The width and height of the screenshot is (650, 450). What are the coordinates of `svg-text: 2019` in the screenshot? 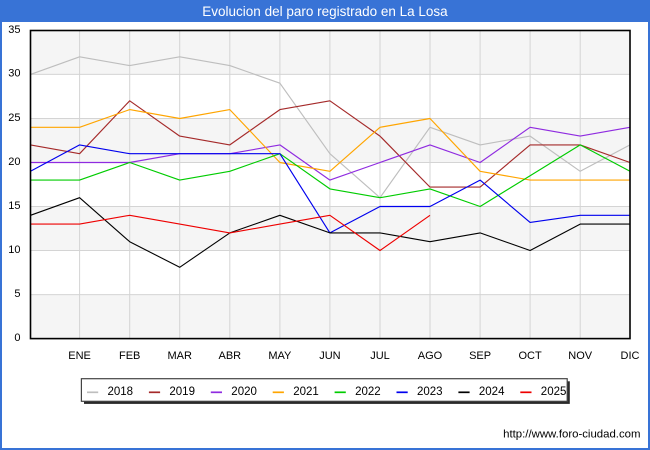 It's located at (182, 392).